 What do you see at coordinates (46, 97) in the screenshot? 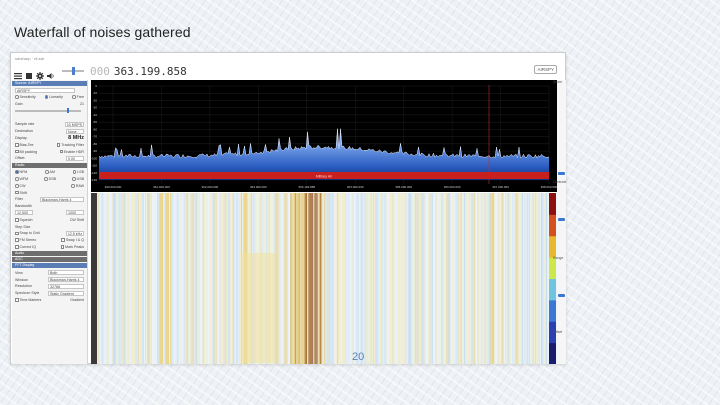
I see `linearity-radio` at bounding box center [46, 97].